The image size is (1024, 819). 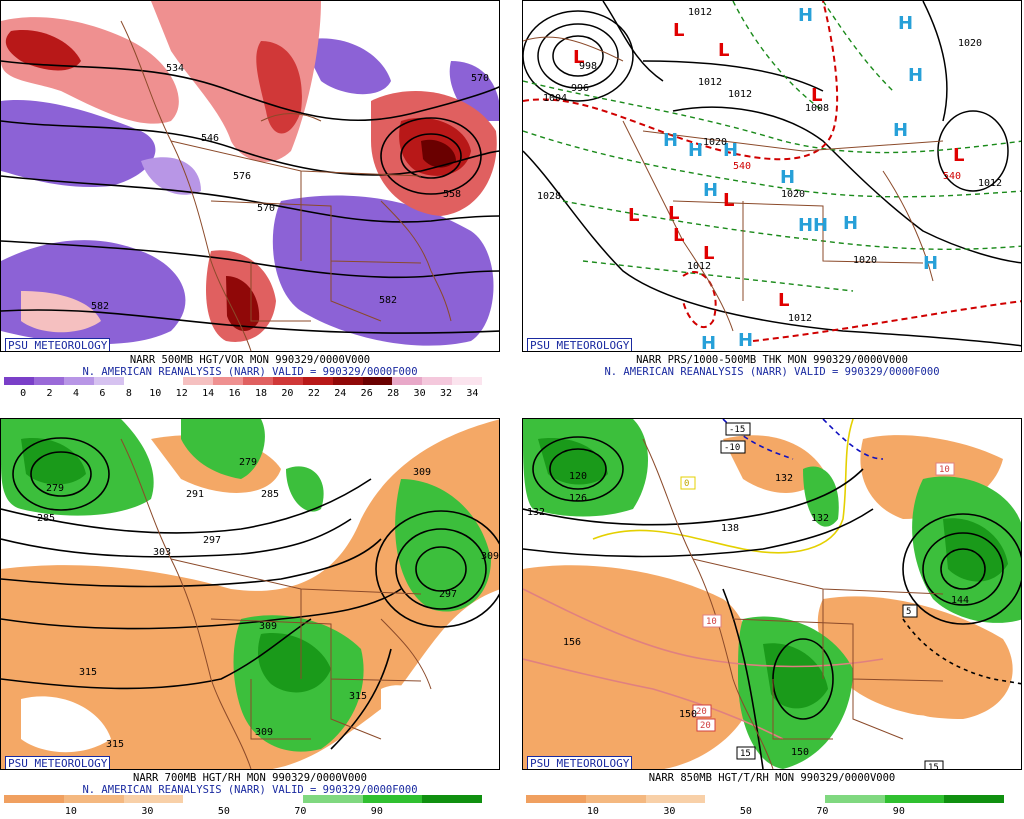 I want to click on colorbar-tick-label: 16, so click(x=234, y=393).